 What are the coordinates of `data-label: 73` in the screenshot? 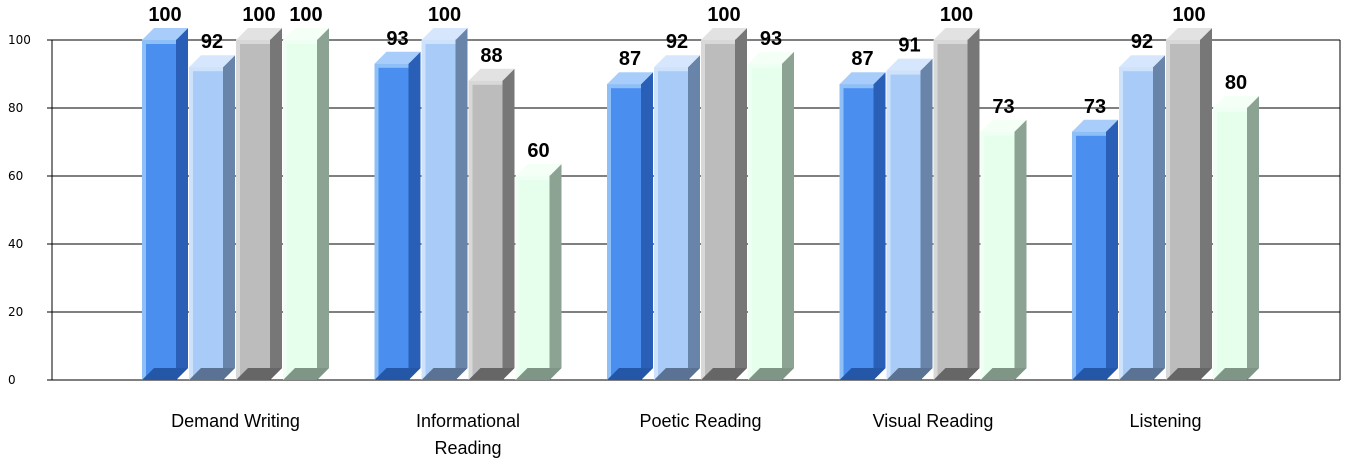 It's located at (1003, 107).